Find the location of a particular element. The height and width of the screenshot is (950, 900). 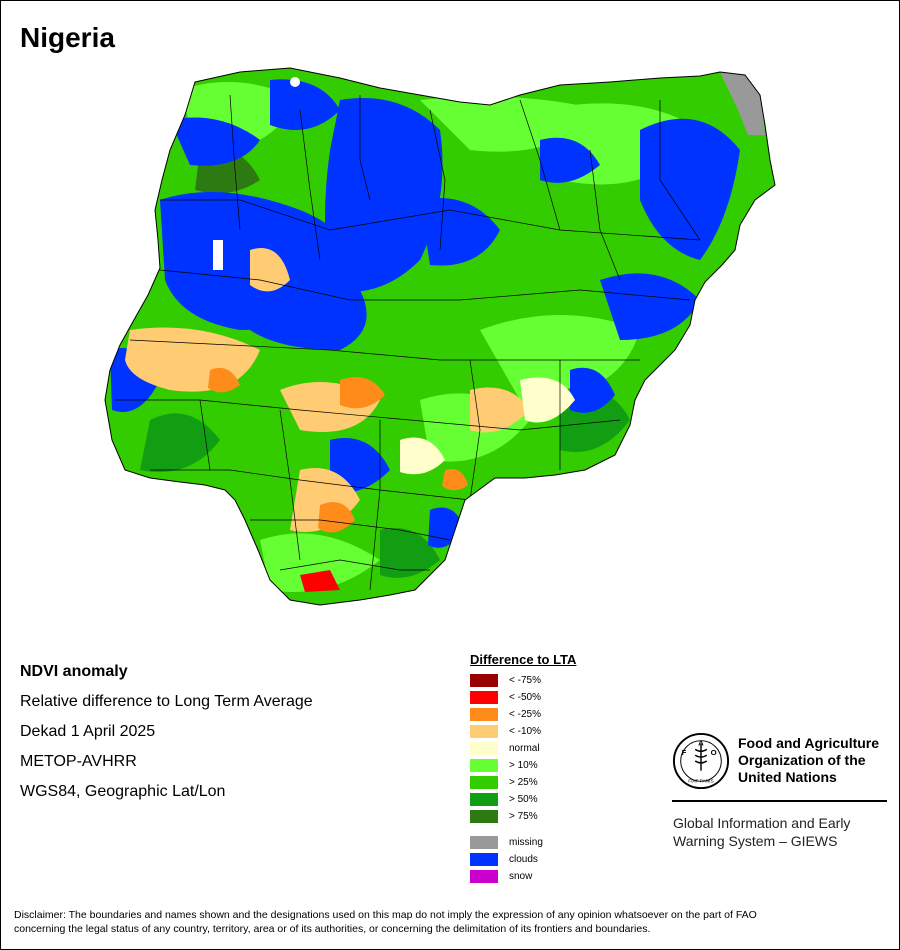

fao-name-line: Organization of the is located at coordinates (802, 760).